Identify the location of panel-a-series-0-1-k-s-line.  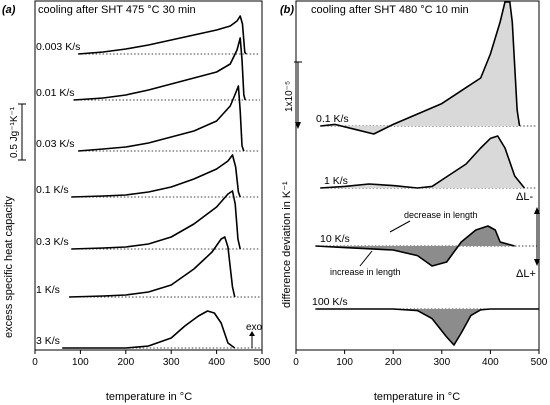
(156, 176).